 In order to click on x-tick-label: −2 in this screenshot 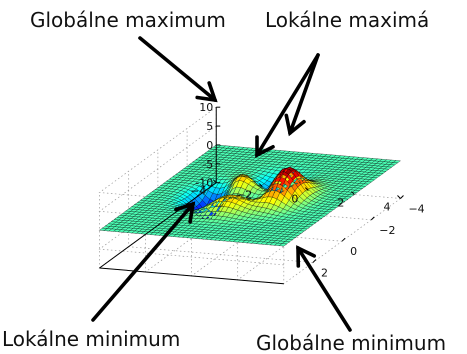, I will do `click(387, 230)`.